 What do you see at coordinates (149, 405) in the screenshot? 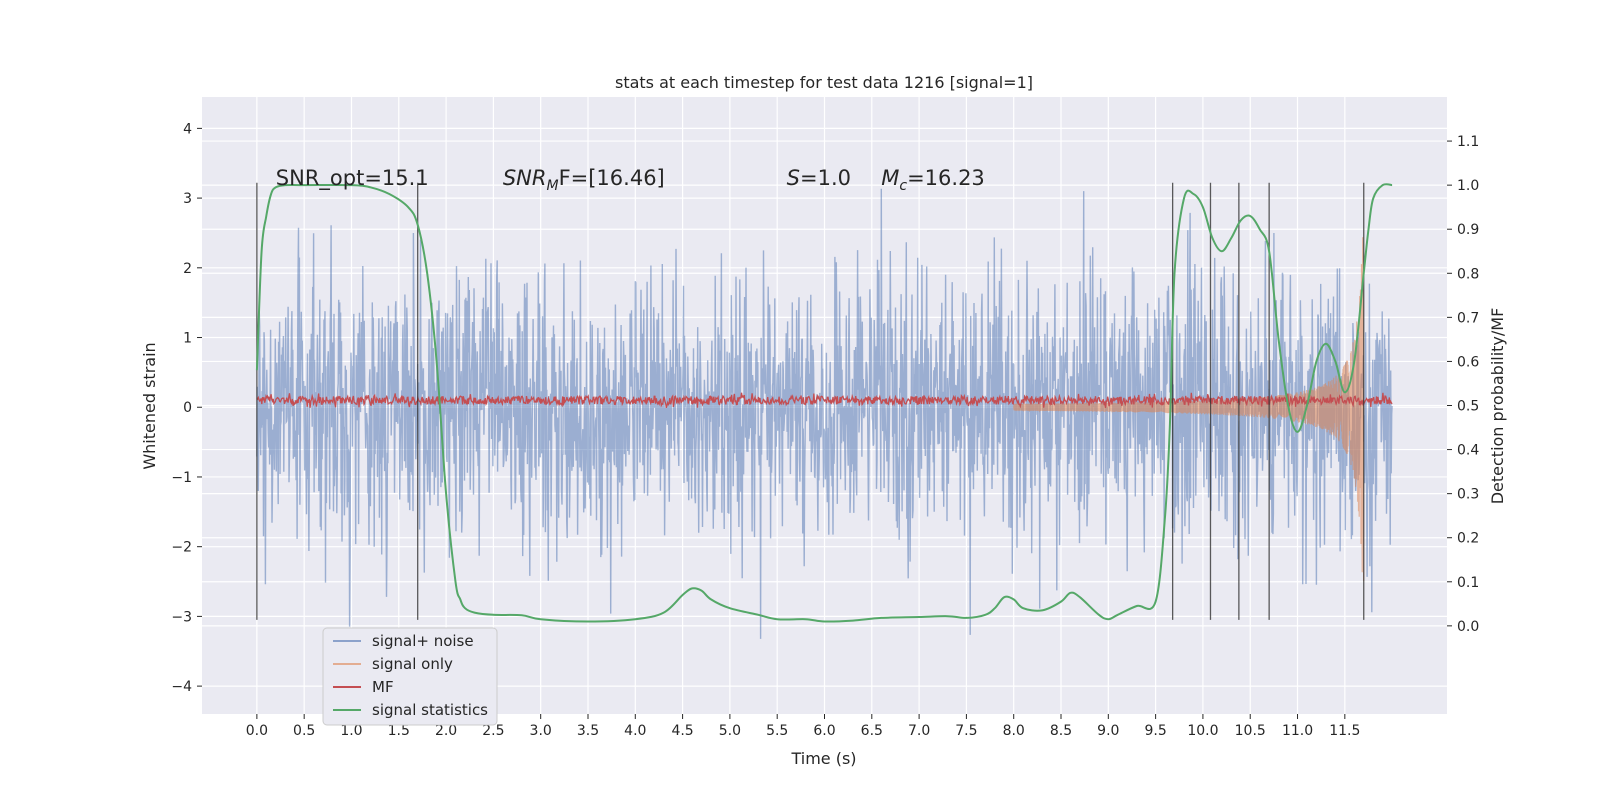
I see `y-axis-label-left: Whitened strain` at bounding box center [149, 405].